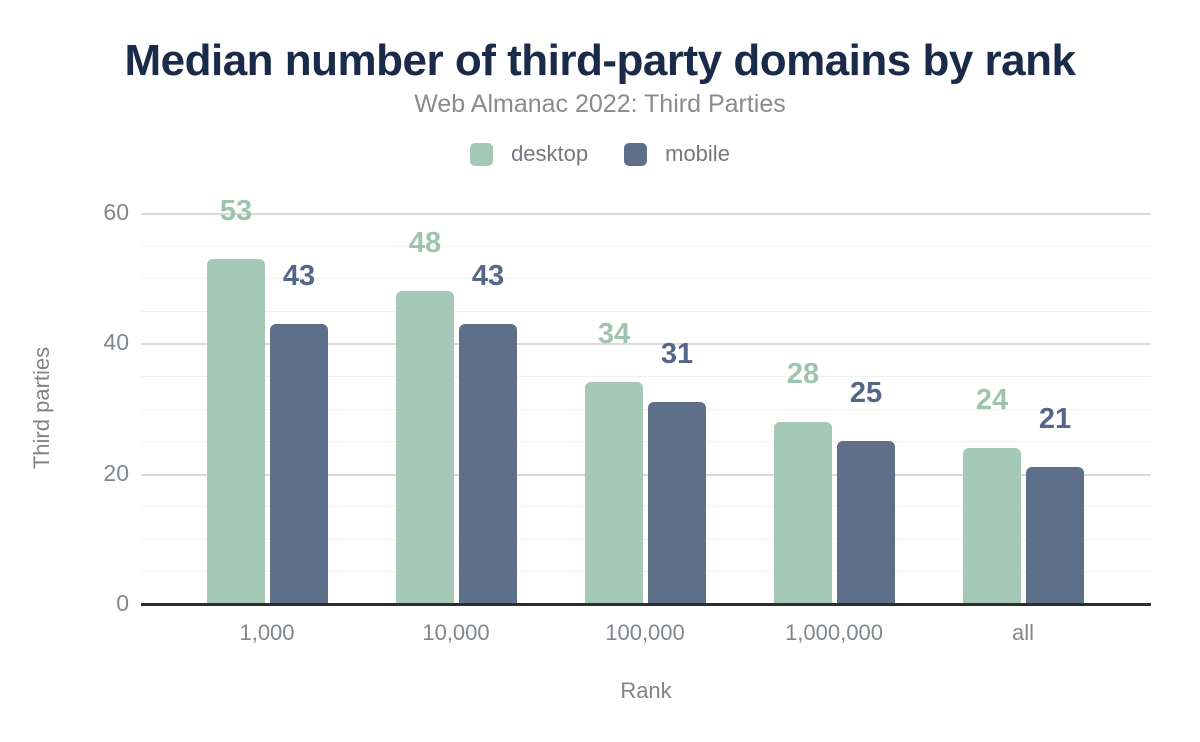 The width and height of the screenshot is (1200, 742). Describe the element at coordinates (834, 632) in the screenshot. I see `x-tick-label: 1,000,000` at that location.